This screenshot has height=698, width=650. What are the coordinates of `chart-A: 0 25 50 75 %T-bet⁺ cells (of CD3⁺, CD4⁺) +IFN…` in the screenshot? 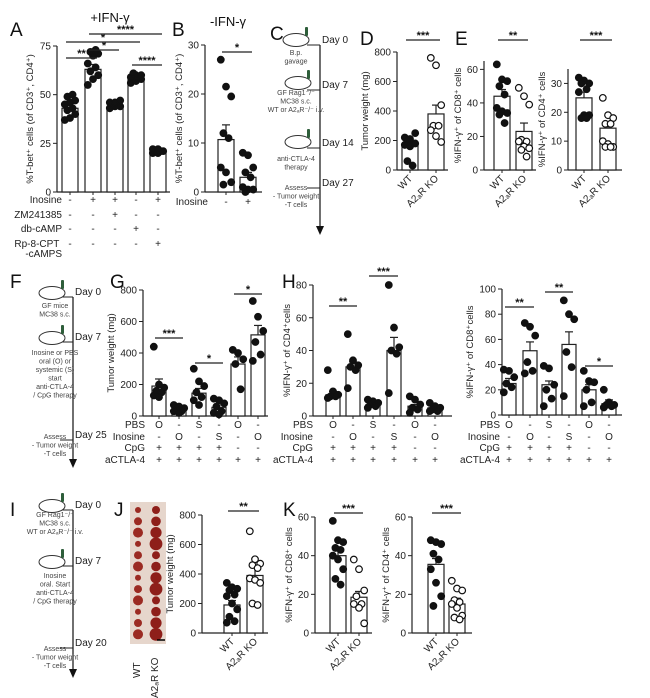 It's located at (92, 135).